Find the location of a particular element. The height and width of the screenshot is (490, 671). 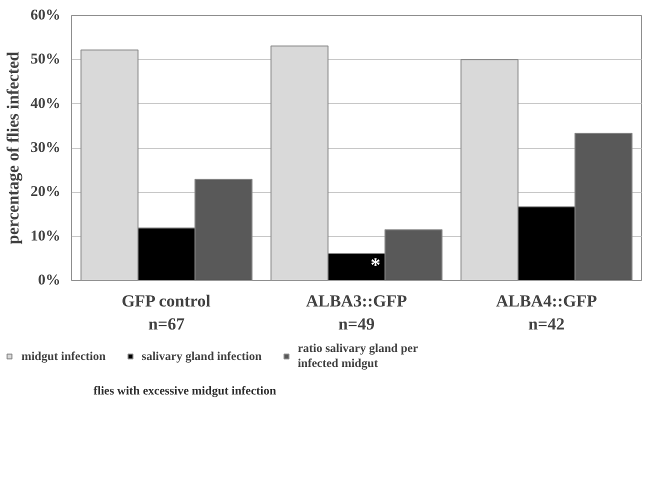

y-tick-label: 60% is located at coordinates (45, 16).